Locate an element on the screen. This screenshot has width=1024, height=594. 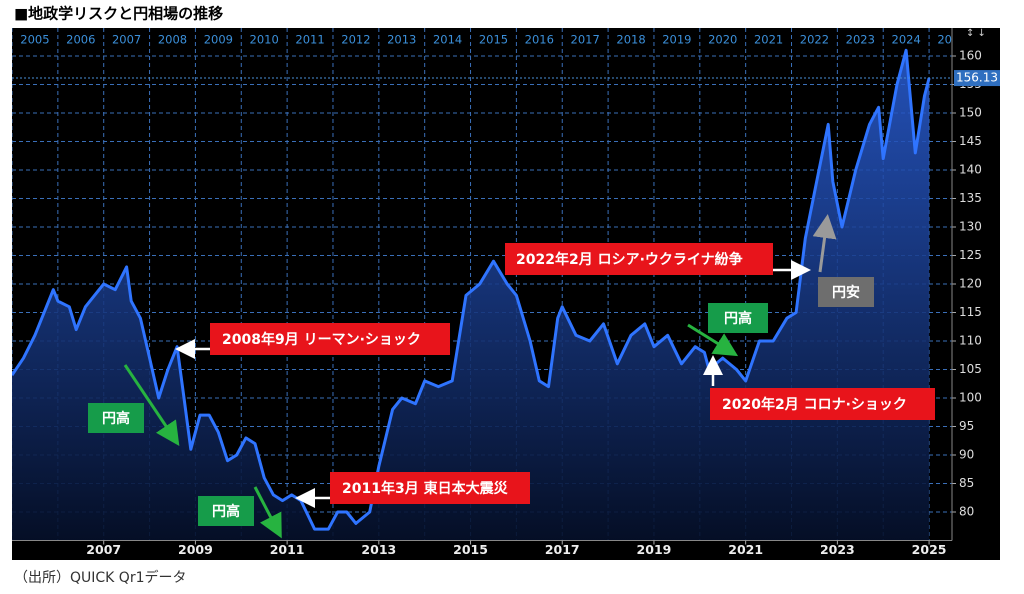
x-tick-label: 2015 is located at coordinates (470, 549).